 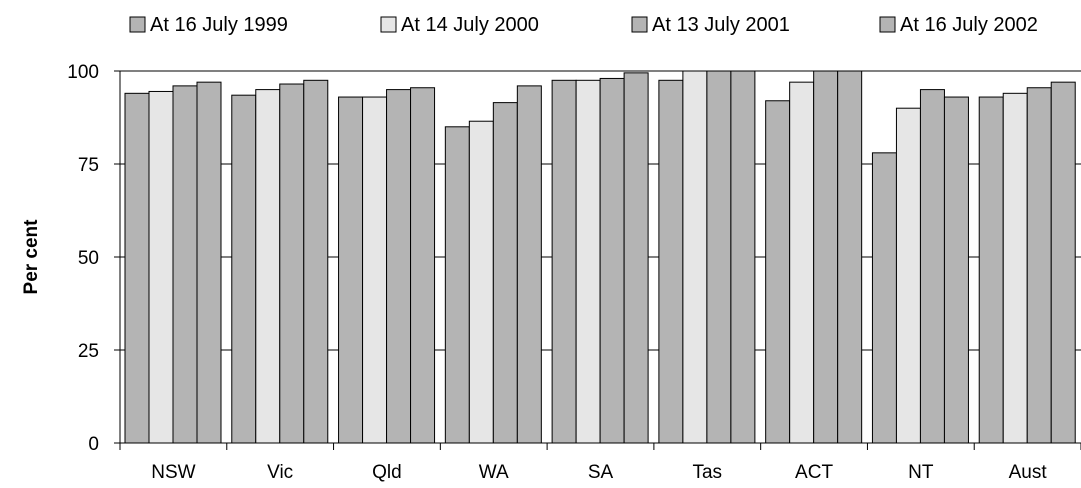 I want to click on x-tick-label: SA, so click(x=601, y=472).